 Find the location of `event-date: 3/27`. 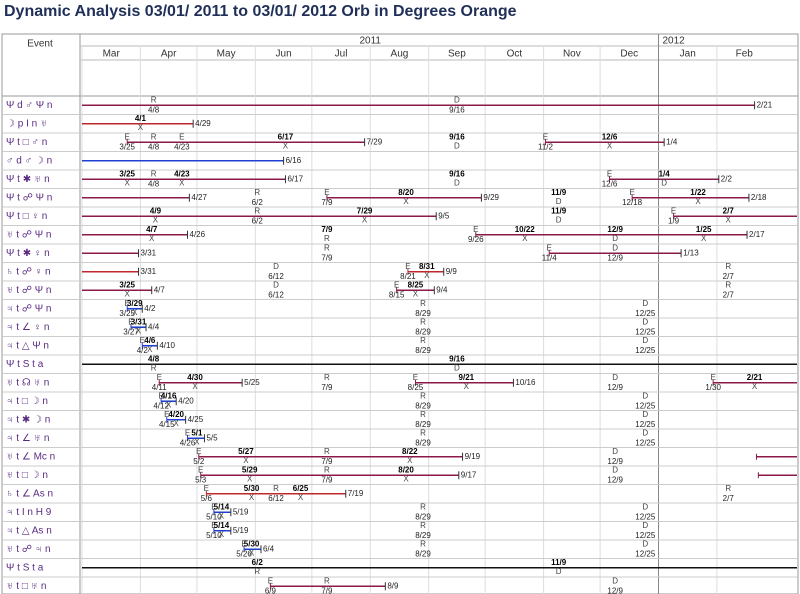

event-date: 3/27 is located at coordinates (131, 331).